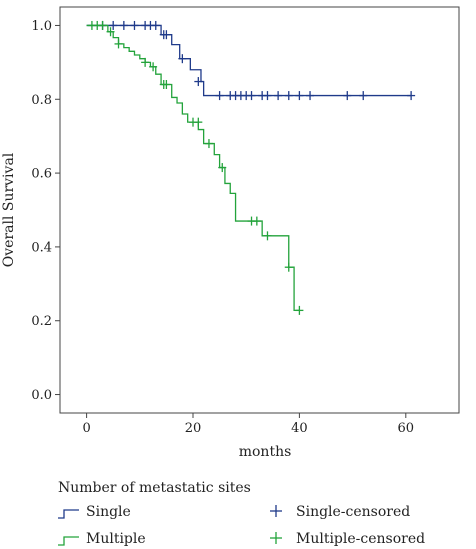  What do you see at coordinates (299, 428) in the screenshot?
I see `x-tick-label-40: 40` at bounding box center [299, 428].